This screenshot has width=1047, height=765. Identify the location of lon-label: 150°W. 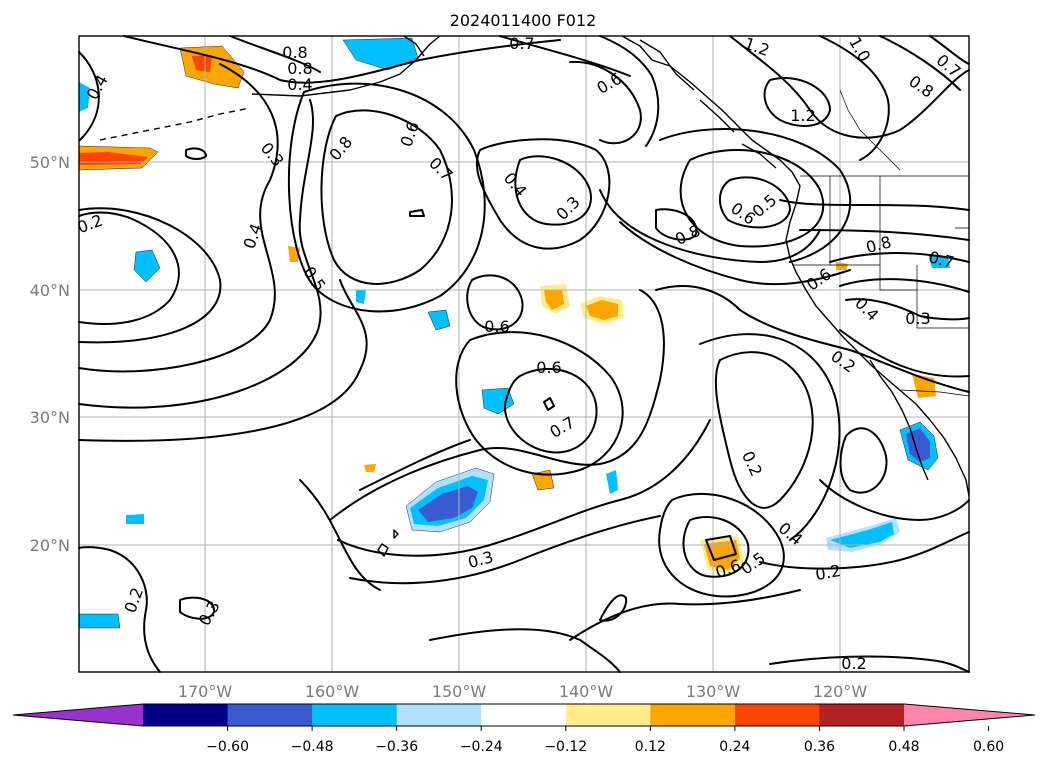
(459, 691).